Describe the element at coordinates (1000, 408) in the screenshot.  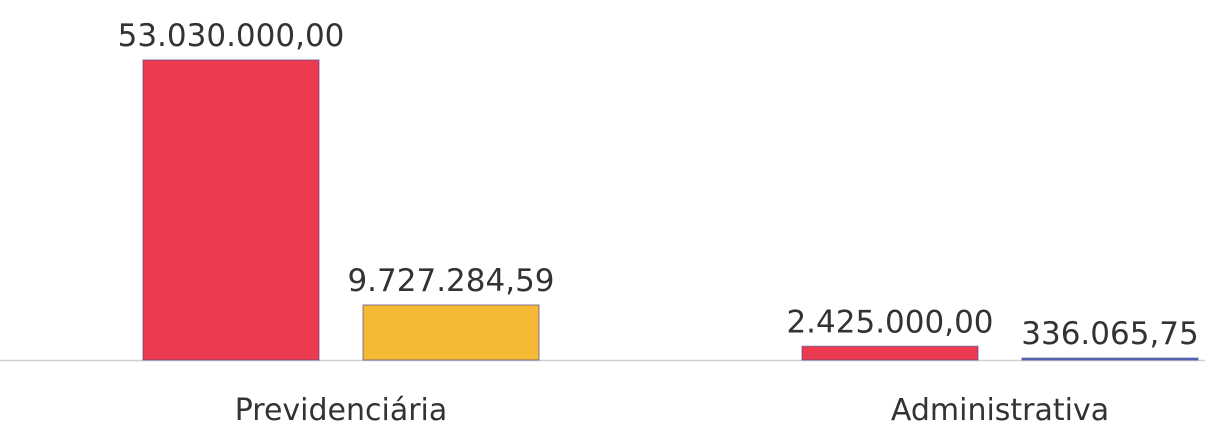
I see `x-tick-label: Administrativa` at that location.